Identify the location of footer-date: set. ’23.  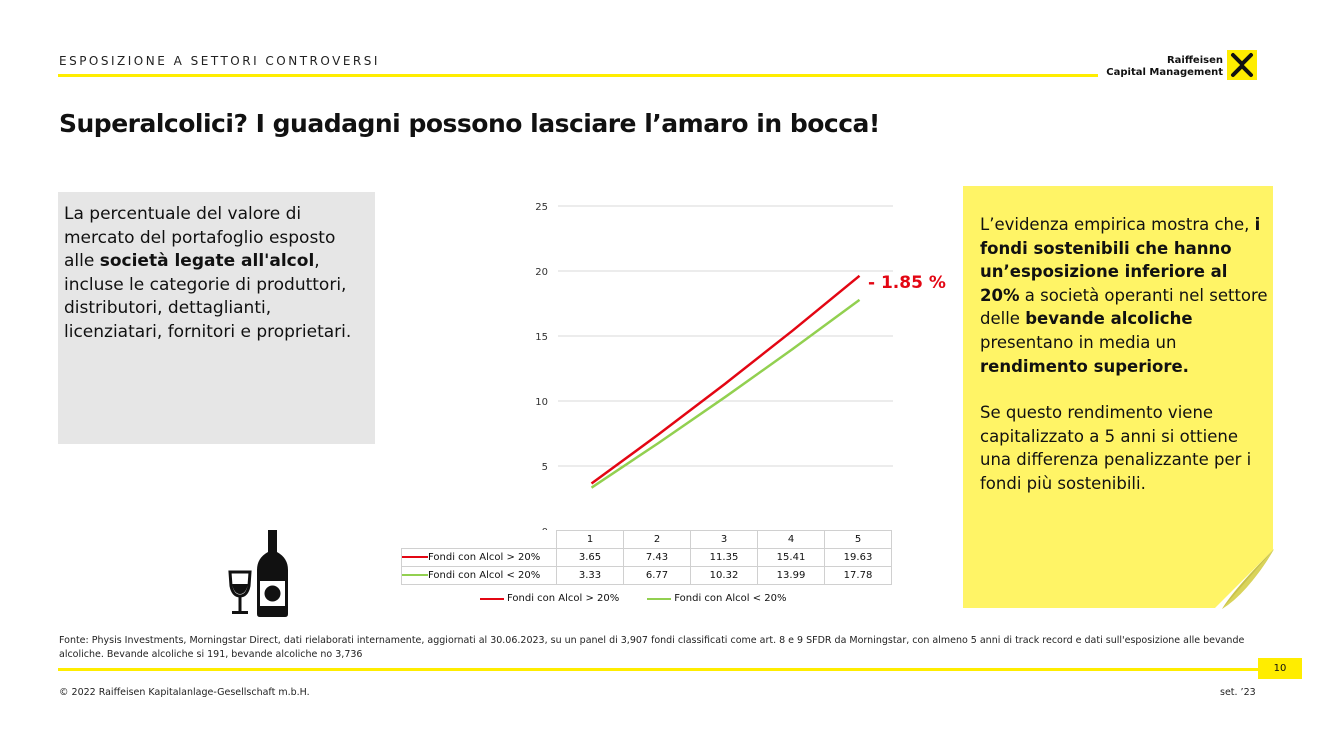
(1238, 692).